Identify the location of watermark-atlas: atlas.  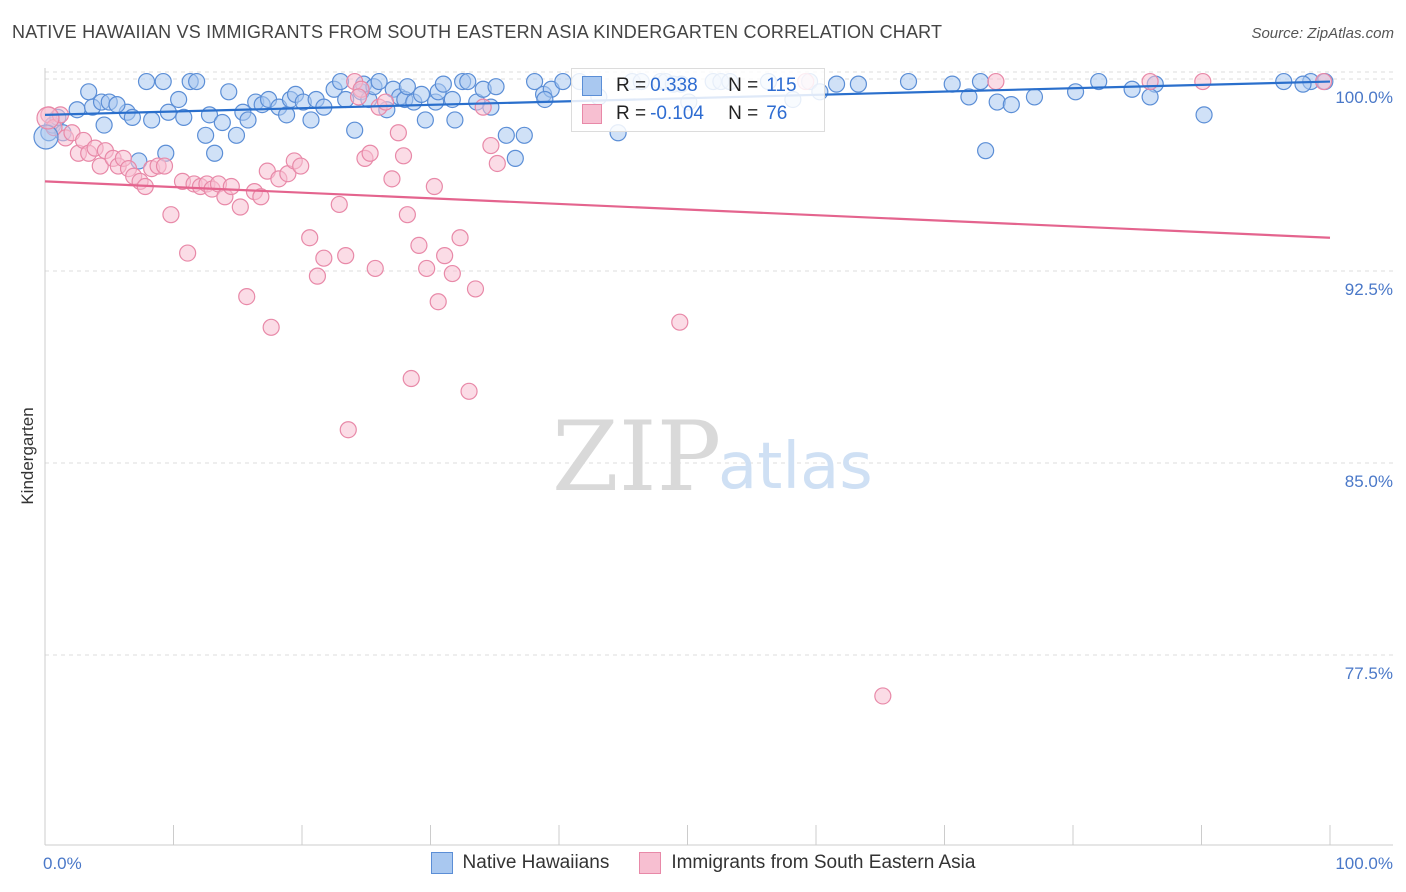
(795, 467).